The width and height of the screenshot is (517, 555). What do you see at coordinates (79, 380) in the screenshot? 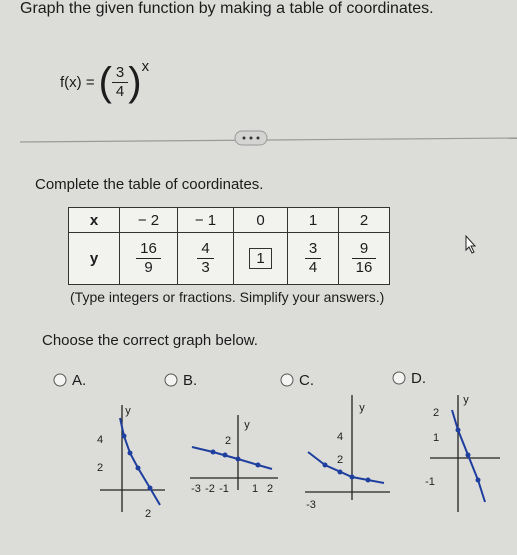
I see `option-letter: A.` at bounding box center [79, 380].